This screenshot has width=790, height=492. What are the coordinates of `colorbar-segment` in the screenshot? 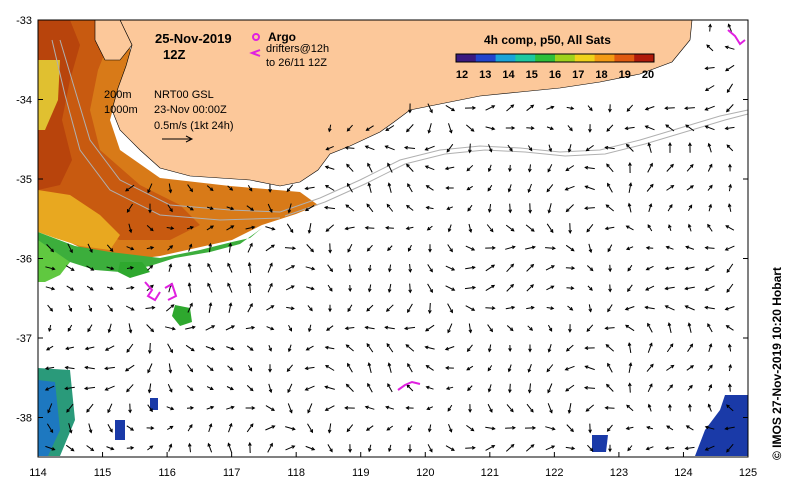 It's located at (585, 58).